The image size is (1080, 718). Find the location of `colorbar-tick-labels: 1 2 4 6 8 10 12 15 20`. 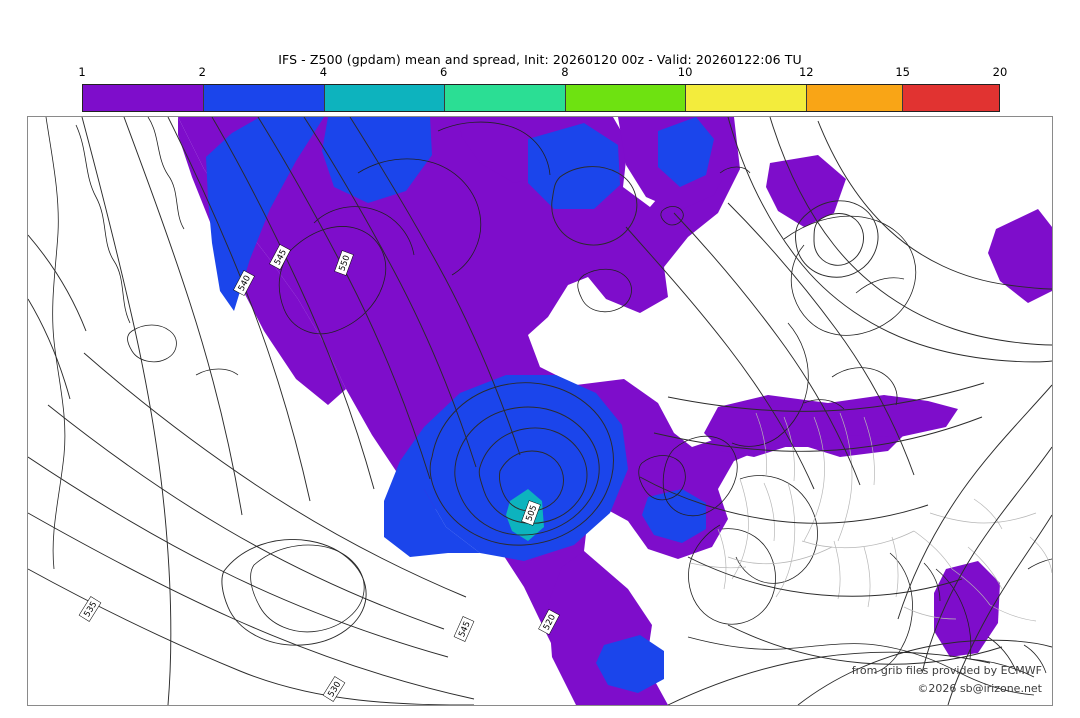

colorbar-tick-labels: 1 2 4 6 8 10 12 15 20 is located at coordinates (542, 74).